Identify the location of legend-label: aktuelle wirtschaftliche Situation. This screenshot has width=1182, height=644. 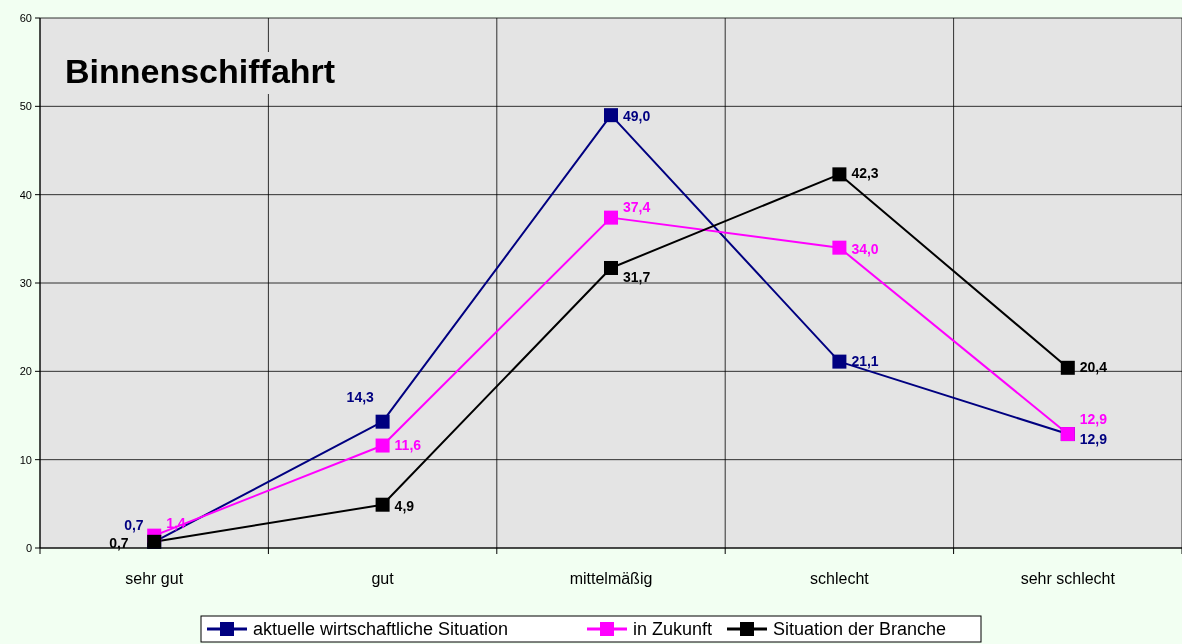
(381, 629).